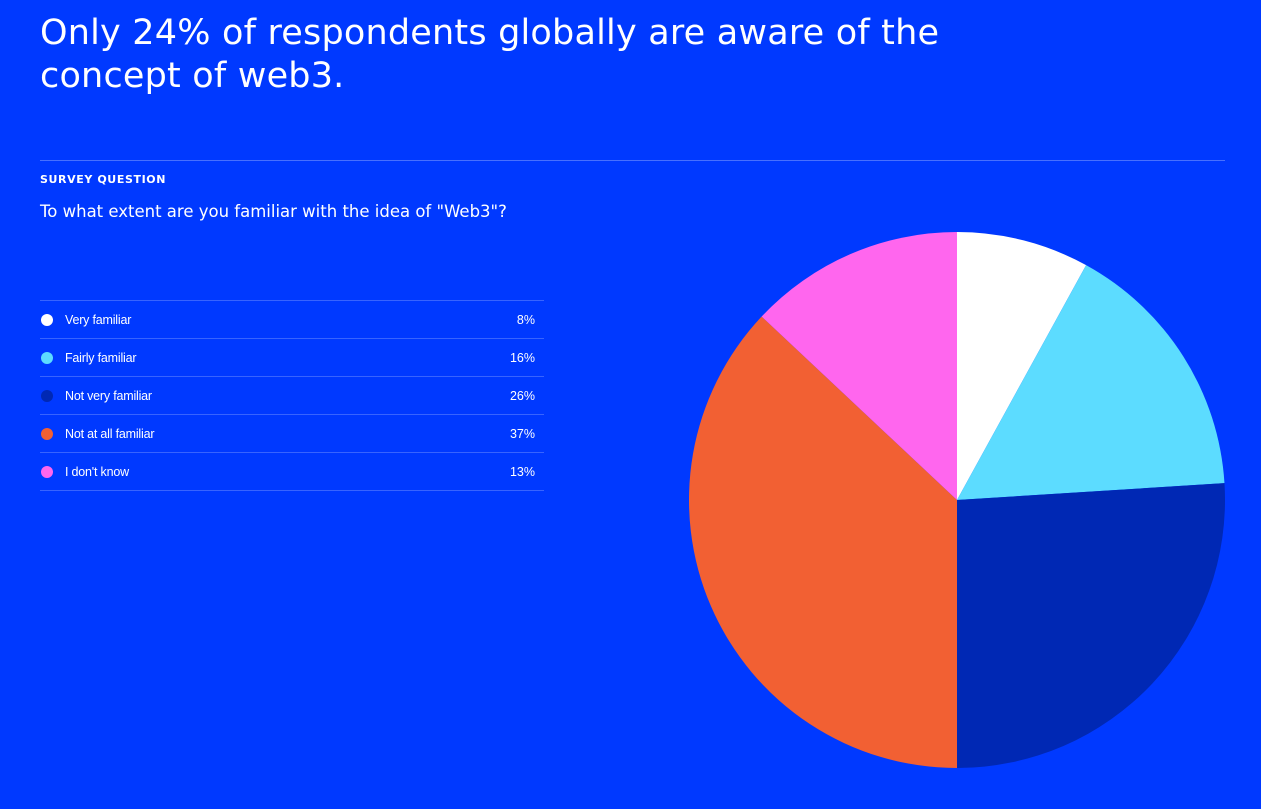  Describe the element at coordinates (1091, 625) in the screenshot. I see `pie-slice-not-very-familiar` at that location.